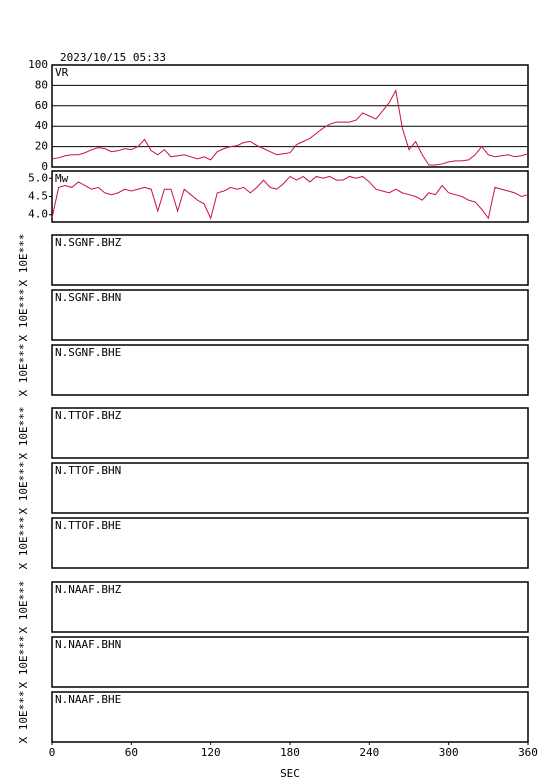 The height and width of the screenshot is (781, 554). What do you see at coordinates (38, 196) in the screenshot?
I see `y-tick-label: 4.5` at bounding box center [38, 196].